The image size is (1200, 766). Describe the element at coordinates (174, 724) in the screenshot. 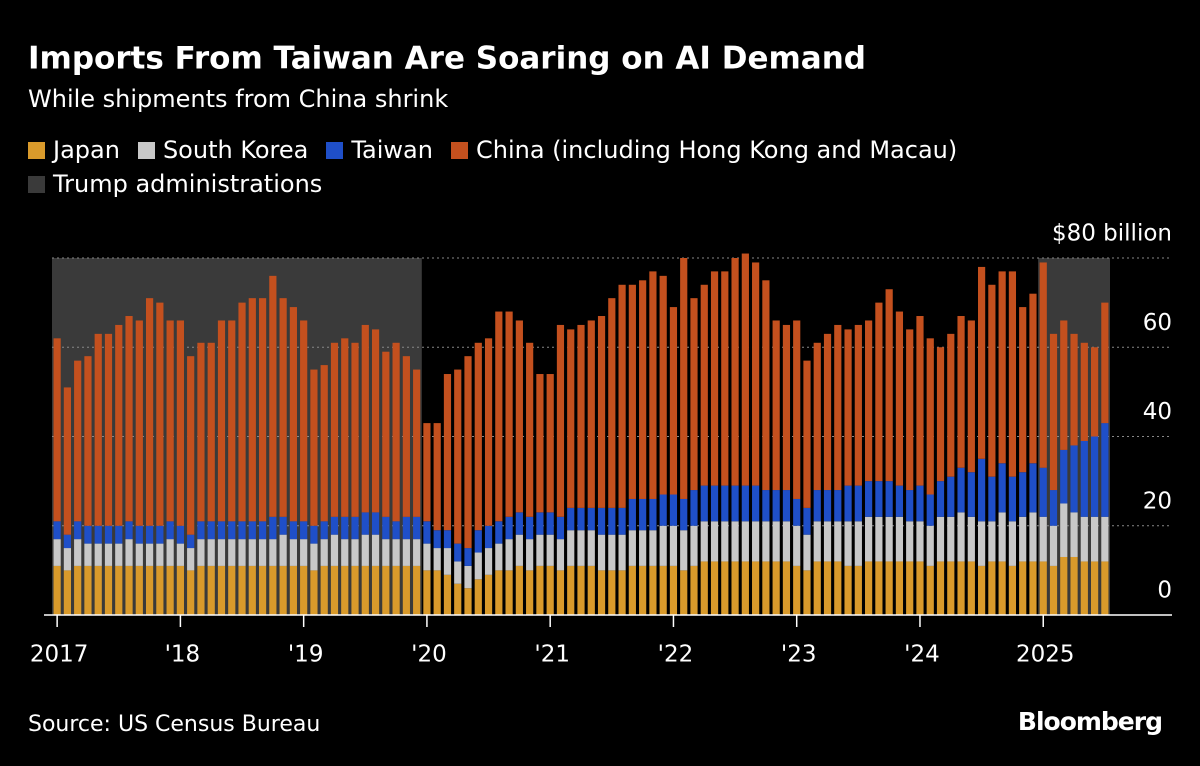

I see `source: Source: US Census Bureau` at that location.